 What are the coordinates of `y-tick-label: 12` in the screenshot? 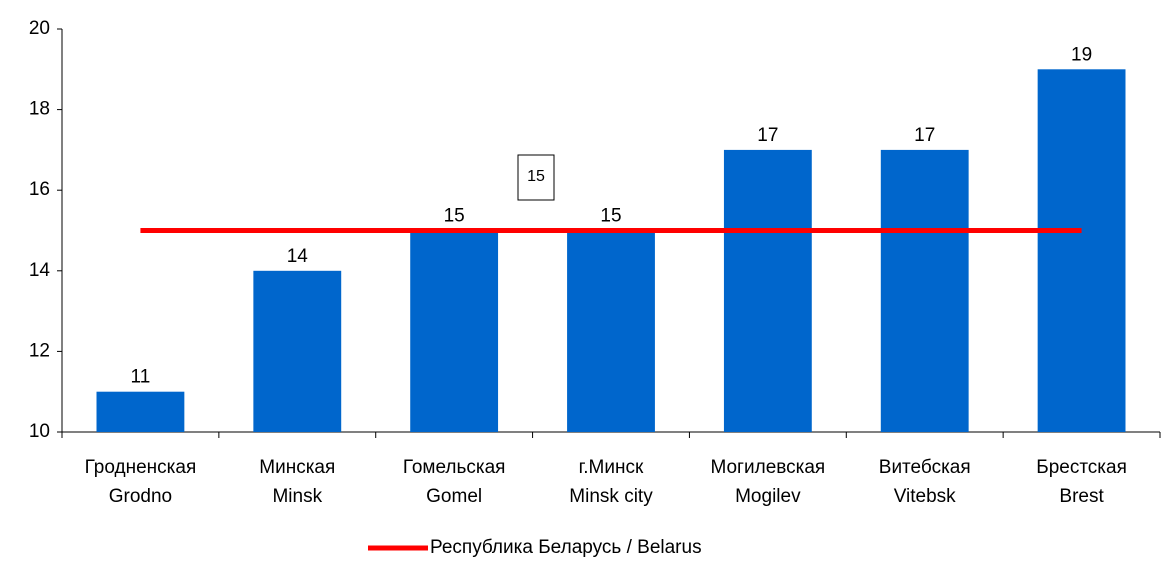 It's located at (39, 350).